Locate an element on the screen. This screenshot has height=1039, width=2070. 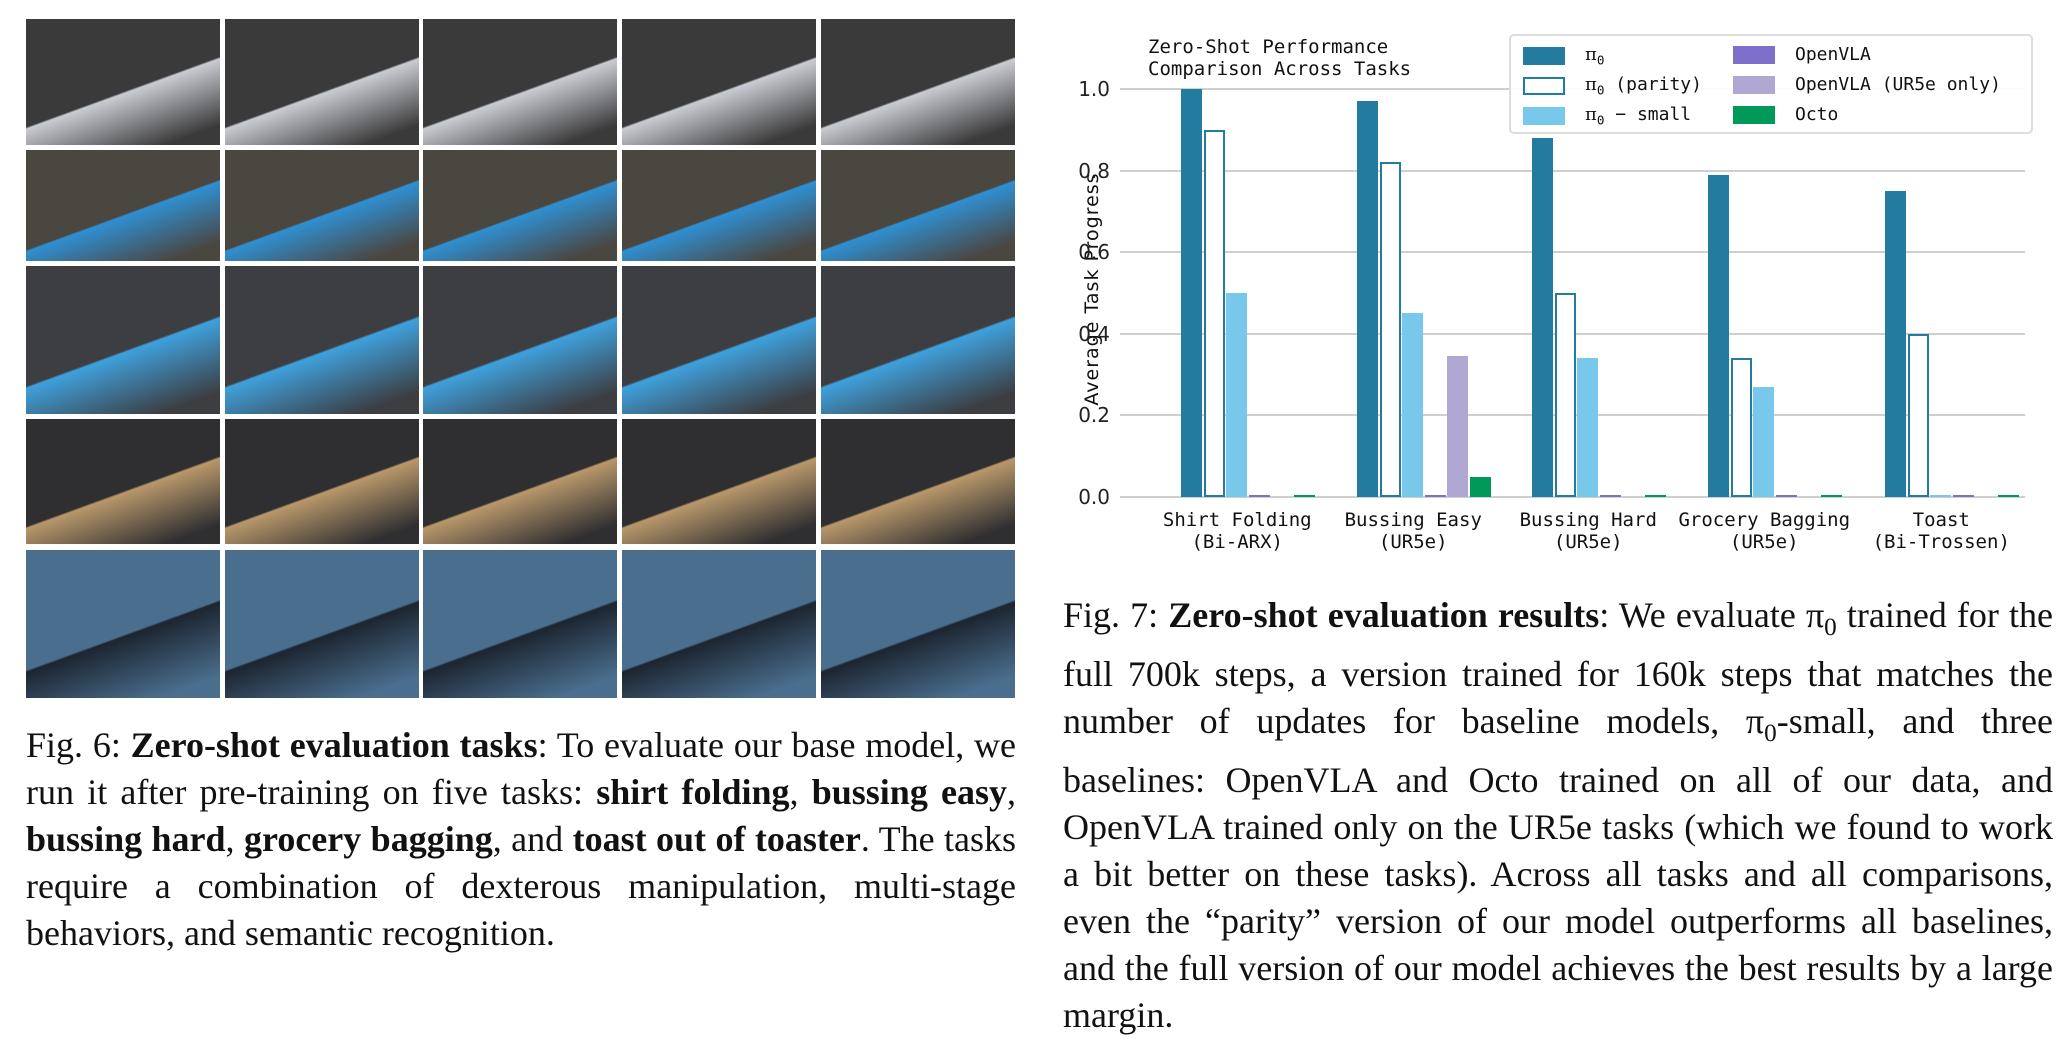
bar-openvla-ur5e-only- is located at coordinates (1457, 426).